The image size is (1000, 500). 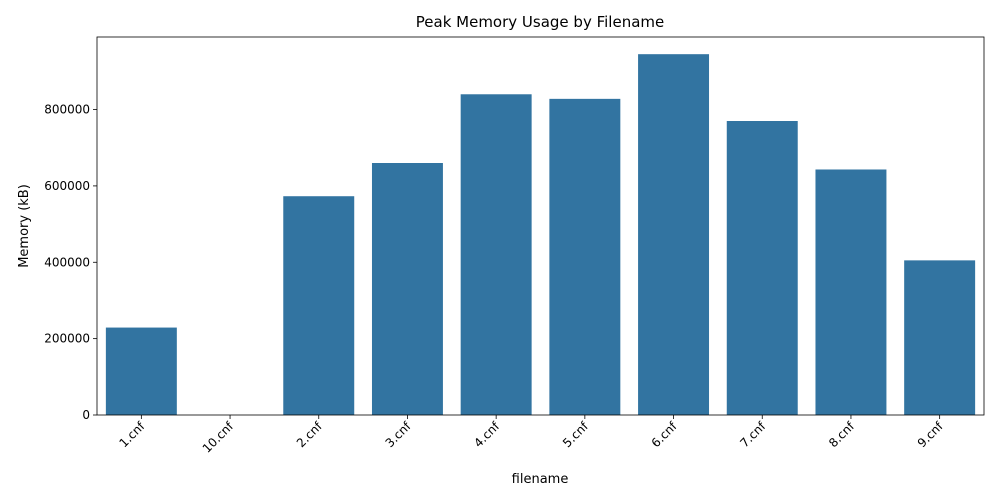 What do you see at coordinates (319, 305) in the screenshot?
I see `bar-2.cnf` at bounding box center [319, 305].